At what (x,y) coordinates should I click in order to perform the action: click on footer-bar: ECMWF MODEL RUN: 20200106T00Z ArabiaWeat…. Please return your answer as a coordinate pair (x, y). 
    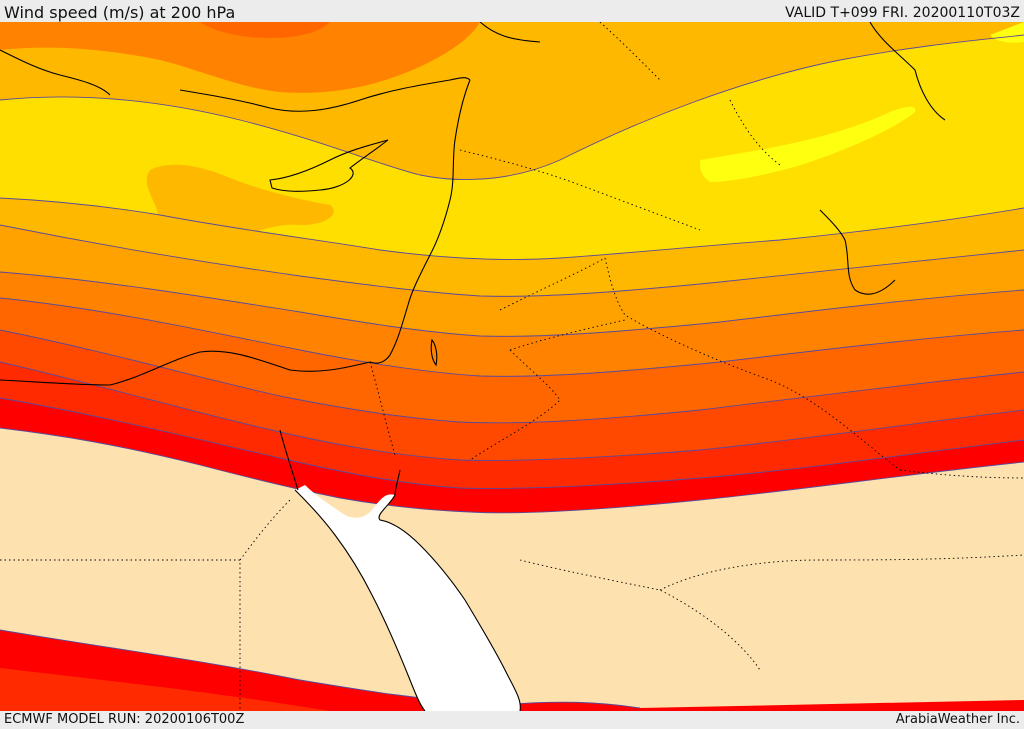
    Looking at the image, I should click on (512, 720).